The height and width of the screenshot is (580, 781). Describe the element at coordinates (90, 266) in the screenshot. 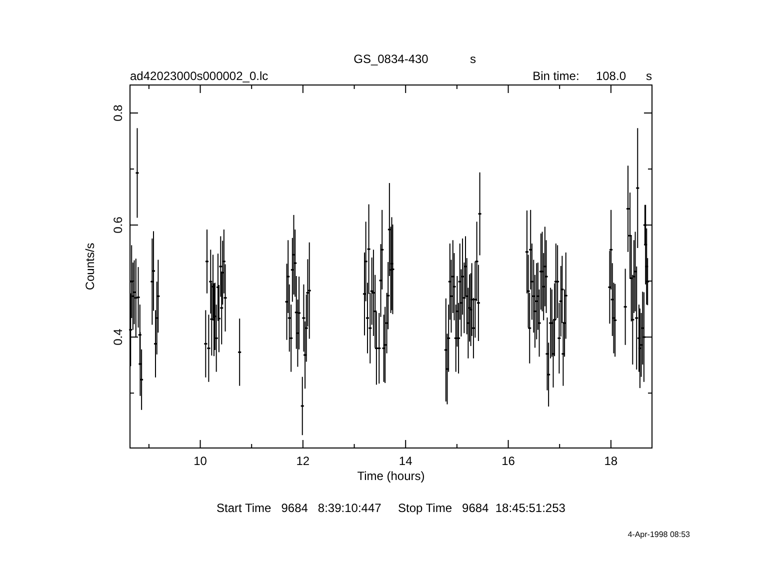

I see `y-axis-title: Counts/s` at that location.